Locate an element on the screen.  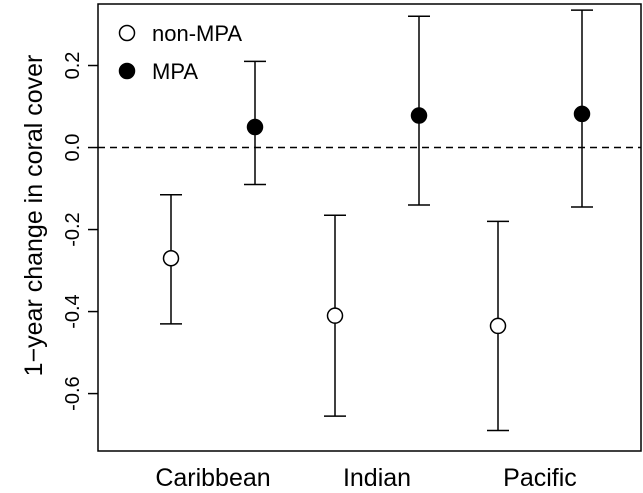
x-category-label: Caribbean is located at coordinates (212, 478).